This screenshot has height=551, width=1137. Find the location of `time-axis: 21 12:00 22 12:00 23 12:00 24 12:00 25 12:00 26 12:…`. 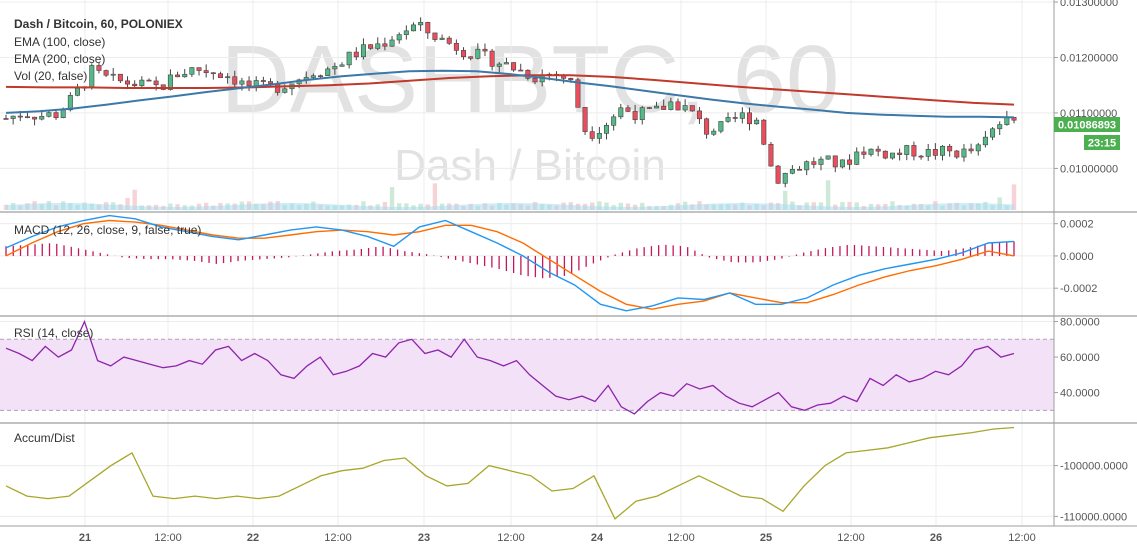

time-axis: 21 12:00 22 12:00 23 12:00 24 12:00 25 12:00 26 12:… is located at coordinates (557, 538).